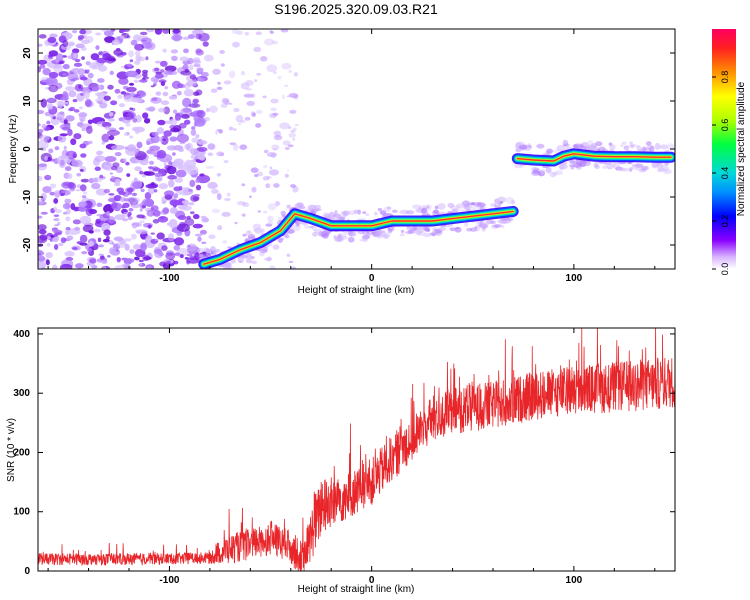 The image size is (750, 600). What do you see at coordinates (27, 53) in the screenshot?
I see `spectrogram-y-tick-label: 20` at bounding box center [27, 53].